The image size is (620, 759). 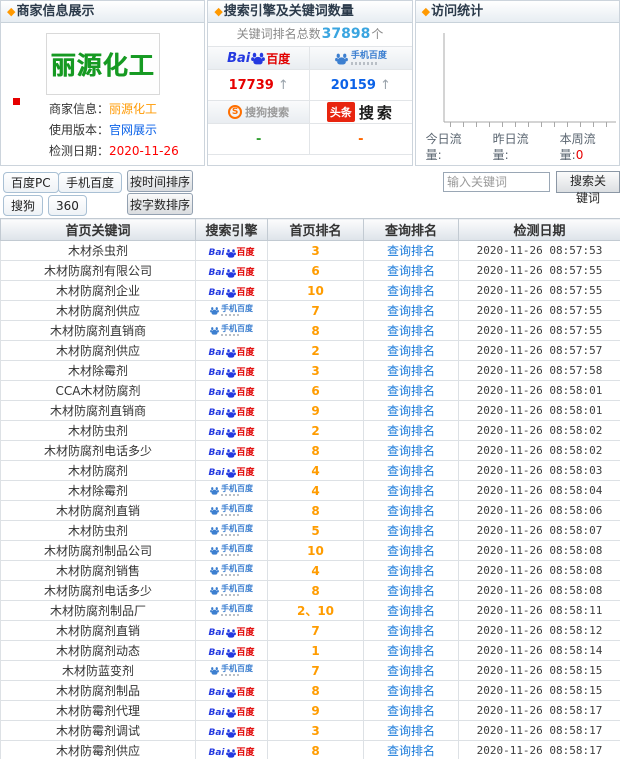 I want to click on keyword-search-input, so click(x=496, y=182).